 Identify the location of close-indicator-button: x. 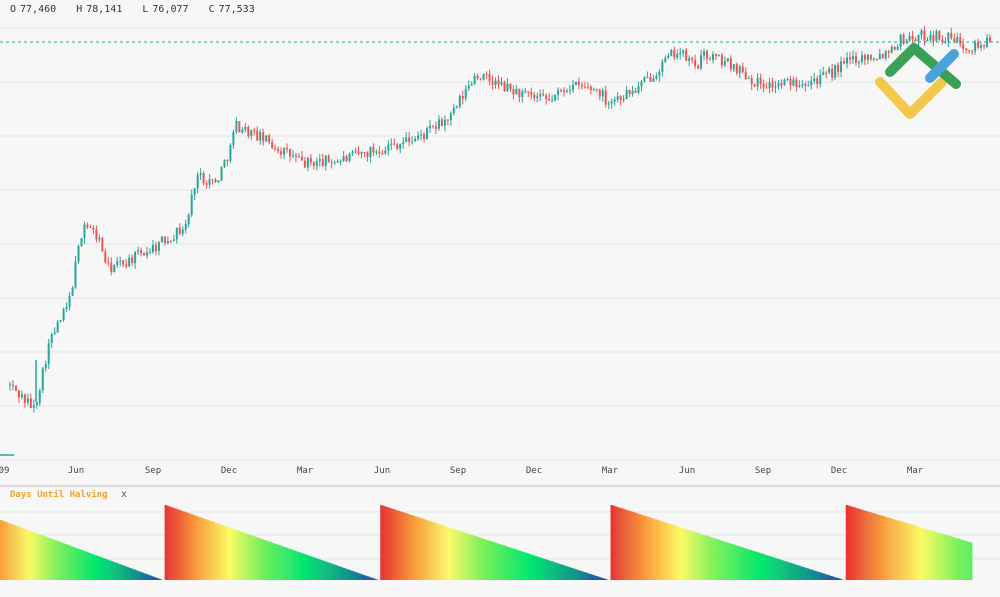
(124, 494).